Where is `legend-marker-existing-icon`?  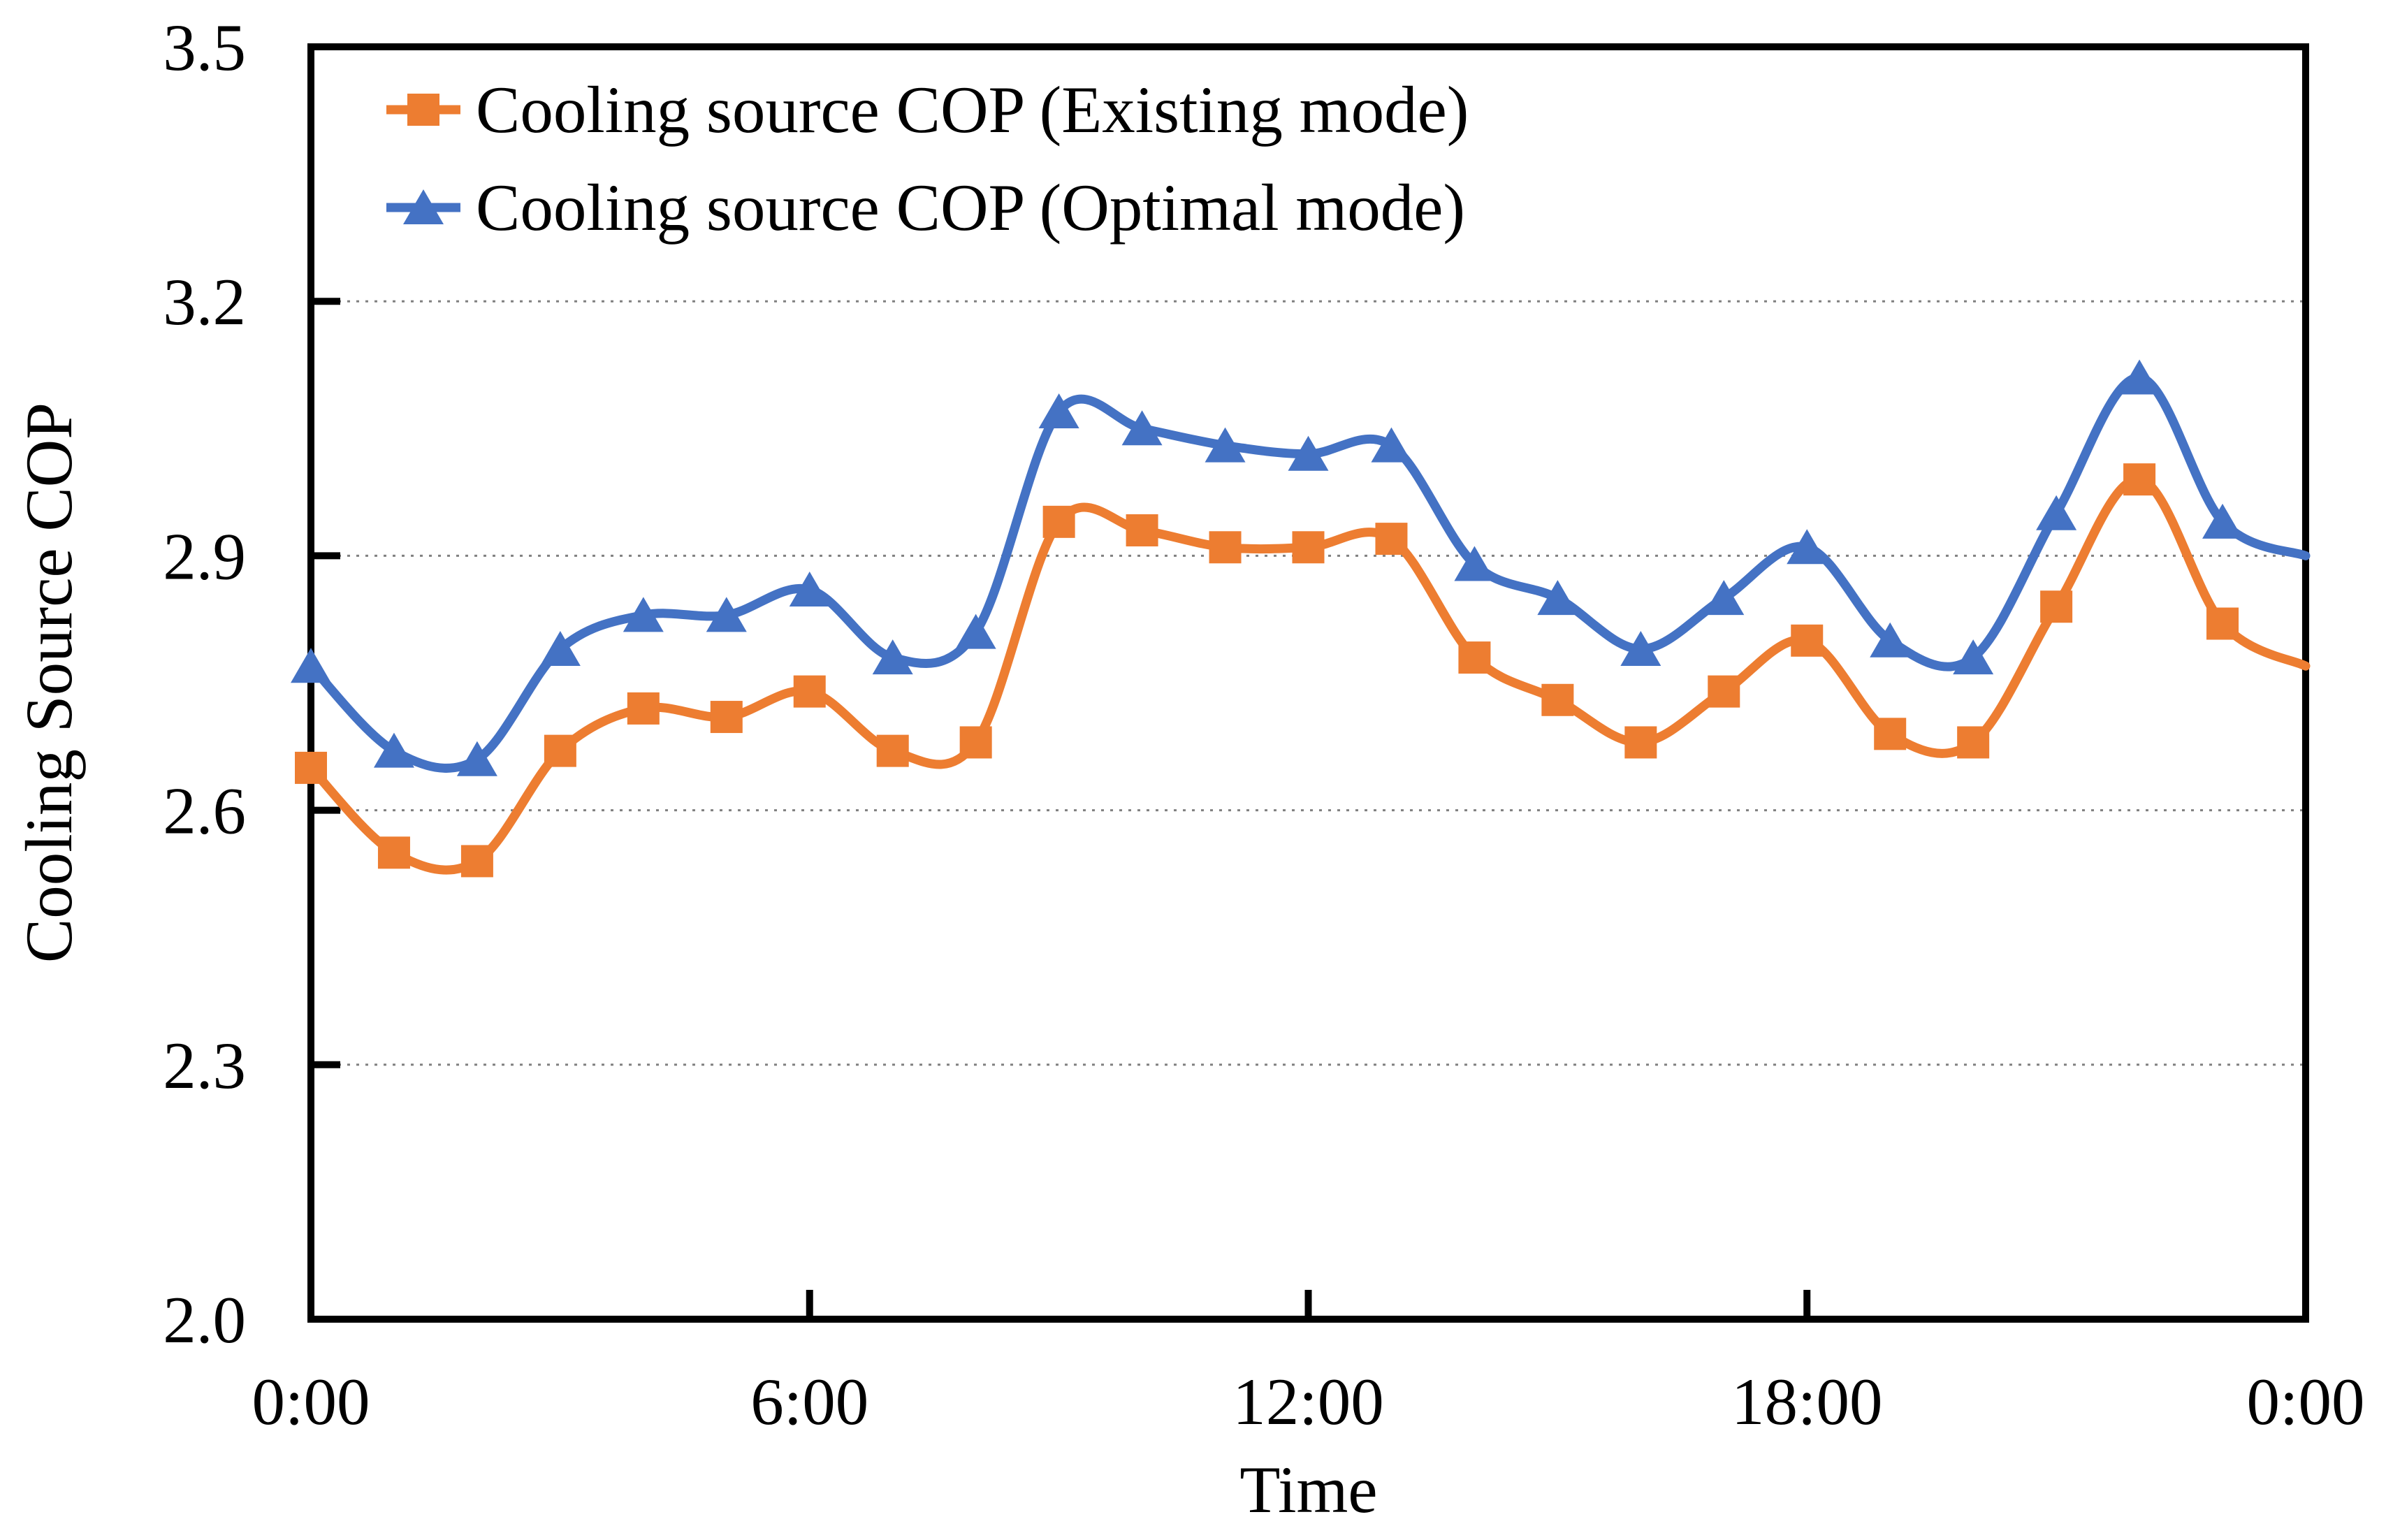
legend-marker-existing-icon is located at coordinates (423, 110).